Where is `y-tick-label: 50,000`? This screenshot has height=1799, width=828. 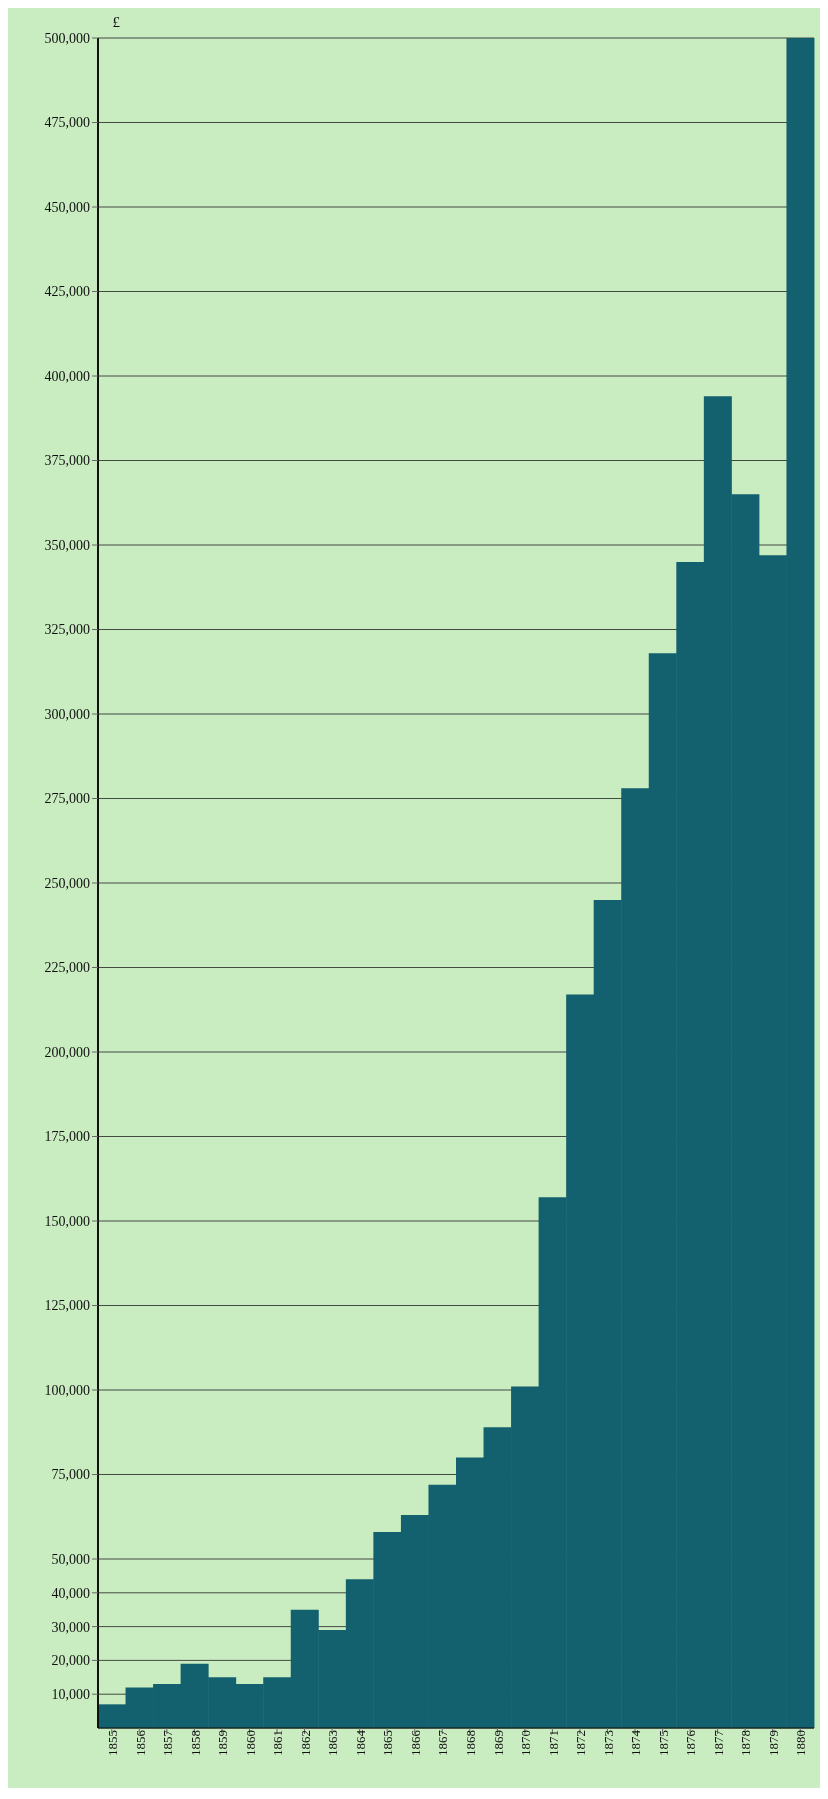 y-tick-label: 50,000 is located at coordinates (70, 1559).